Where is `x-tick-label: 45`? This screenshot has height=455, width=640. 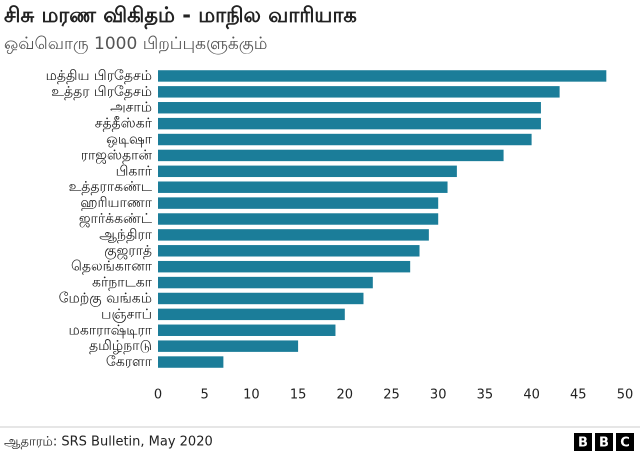
x-tick-label: 45 is located at coordinates (578, 395).